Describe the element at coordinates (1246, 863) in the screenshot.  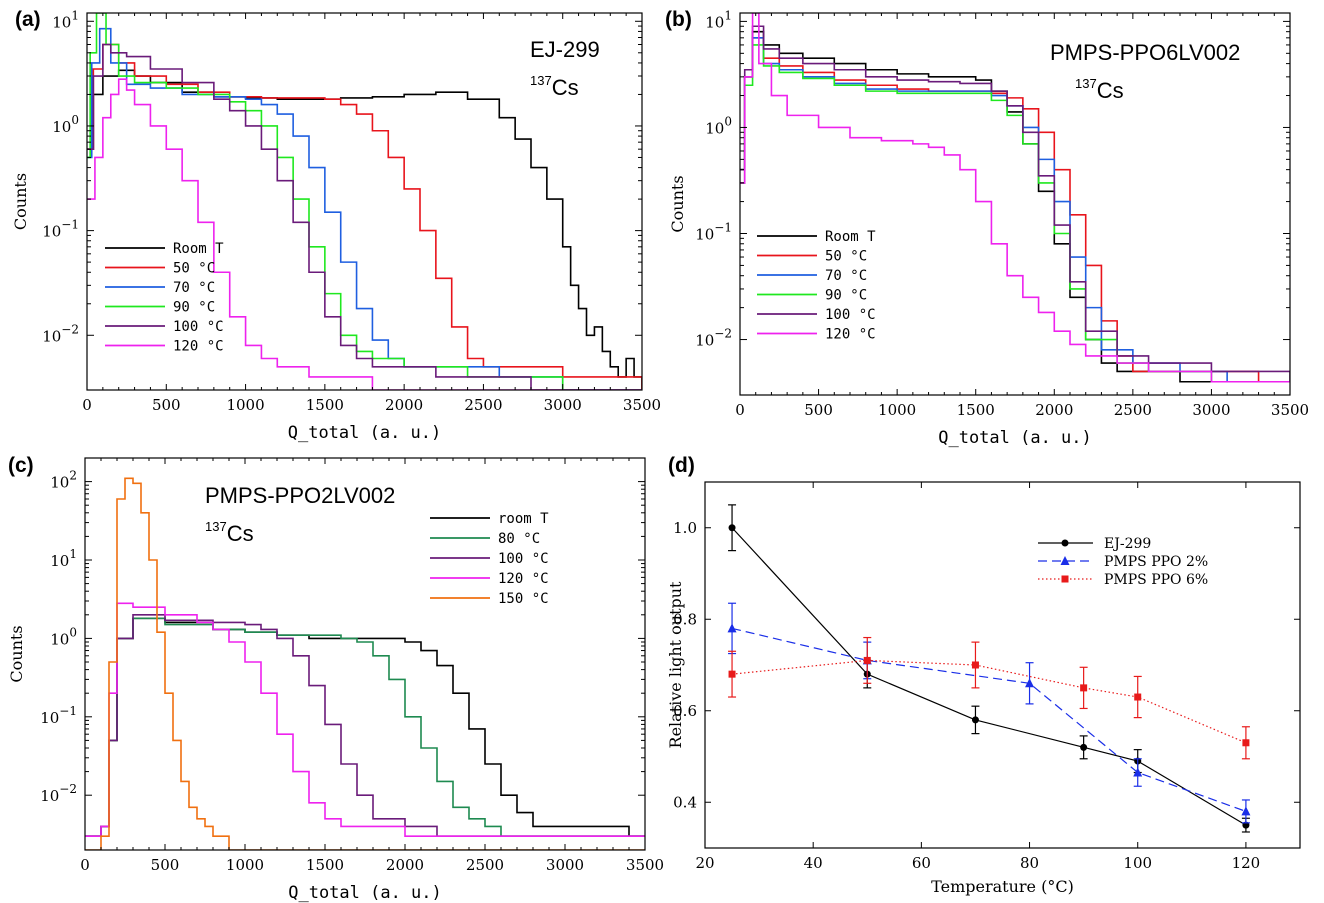
I see `x-tick-label: 120` at that location.